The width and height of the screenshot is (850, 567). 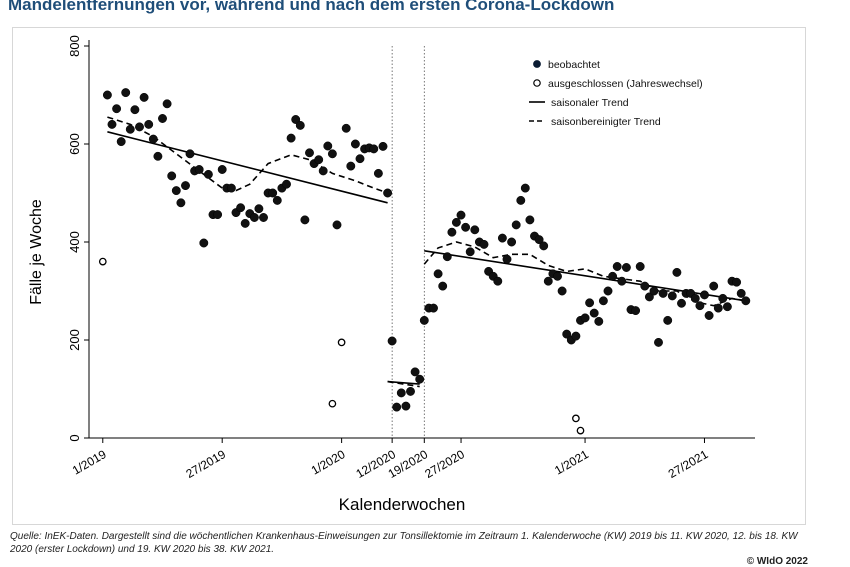 I want to click on x-tick-label: 27/2021, so click(x=688, y=464).